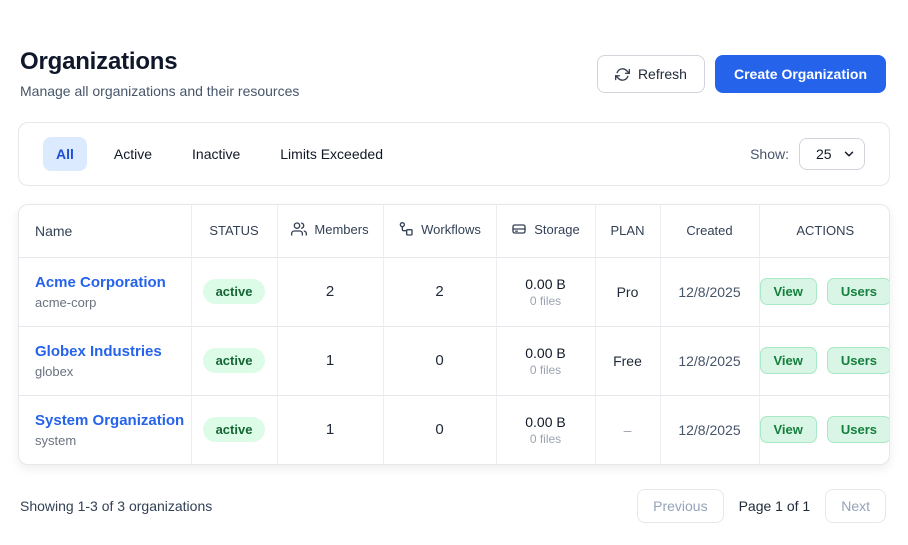 Image resolution: width=908 pixels, height=545 pixels. I want to click on org-name-link: Globex Industries, so click(98, 351).